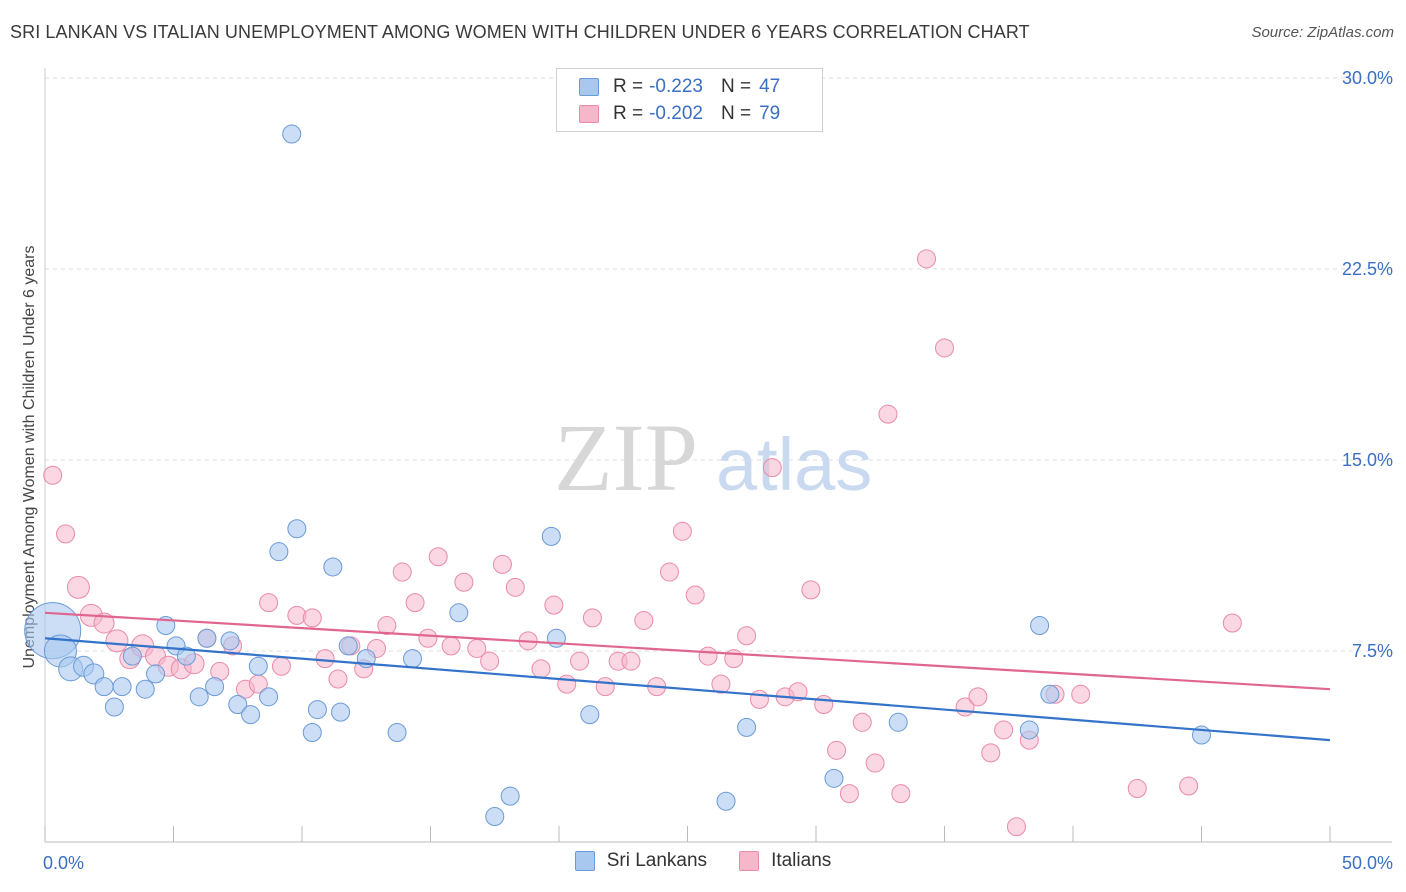 Image resolution: width=1406 pixels, height=892 pixels. What do you see at coordinates (1367, 863) in the screenshot?
I see `x-tick-label: 50.0%` at bounding box center [1367, 863].